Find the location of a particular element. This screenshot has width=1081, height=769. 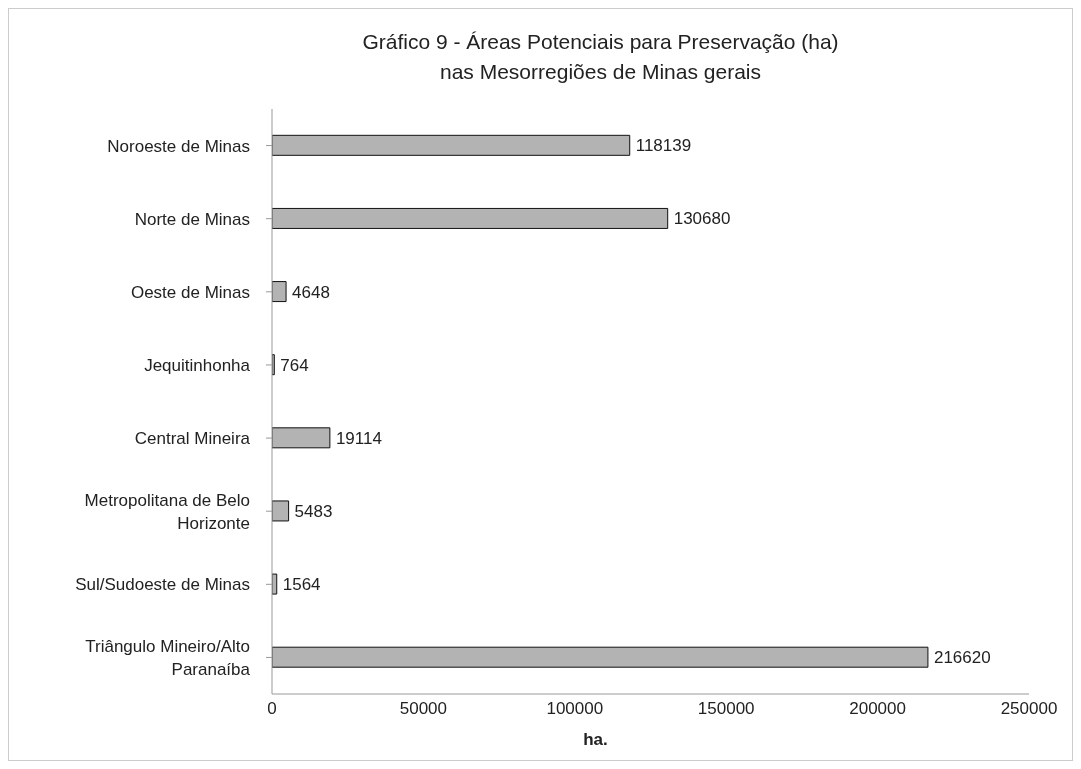

y-tick-label: Metropolitana de Belo Horizonte is located at coordinates (167, 511).